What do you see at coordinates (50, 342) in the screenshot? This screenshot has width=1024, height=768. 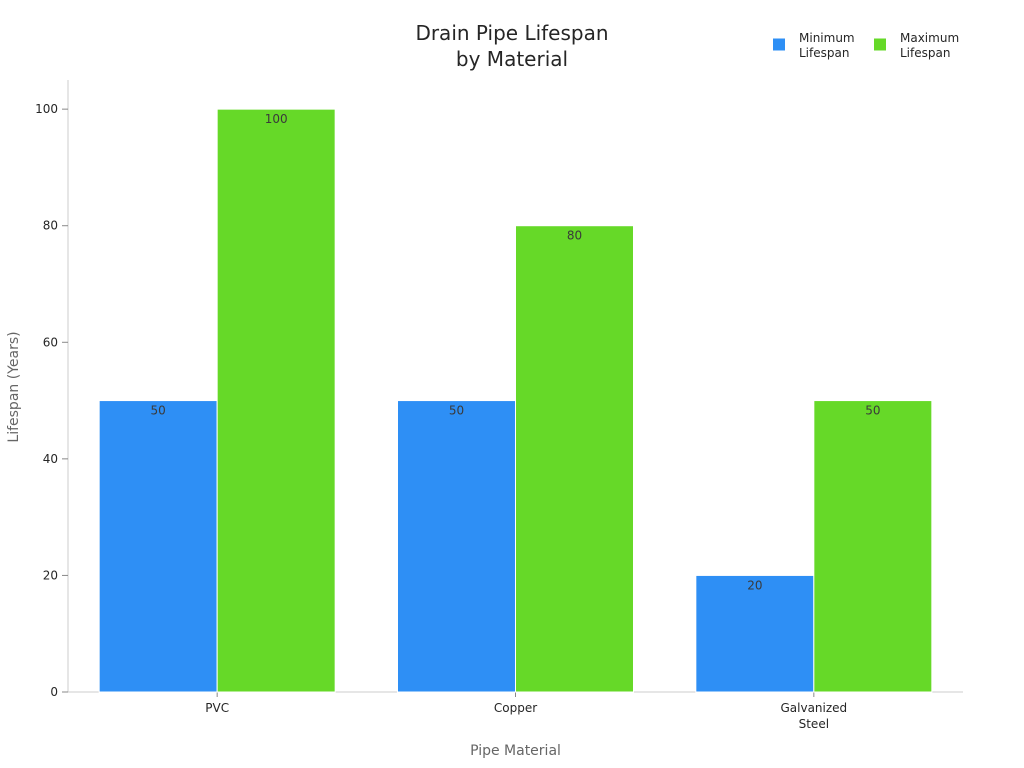 I see `y-tick-label: 60` at bounding box center [50, 342].